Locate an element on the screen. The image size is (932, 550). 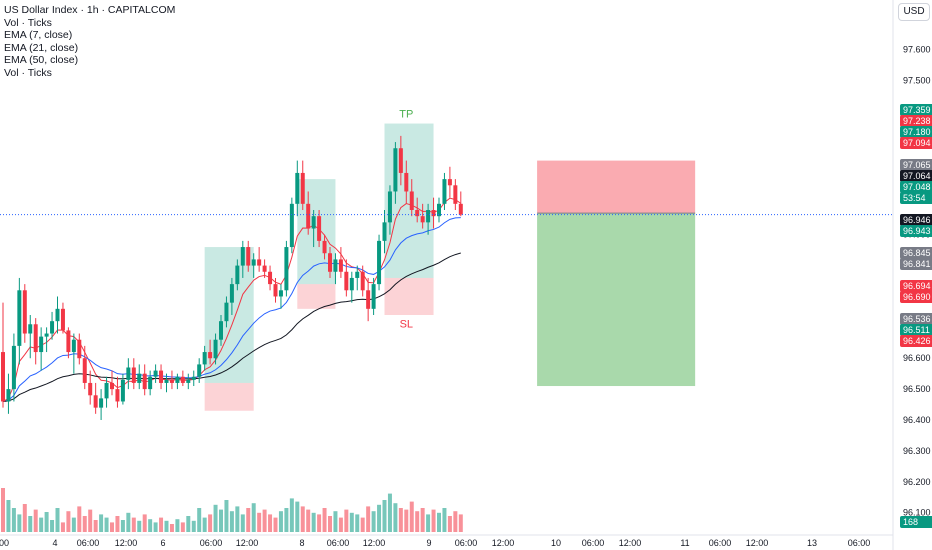
position-0-profit-zone is located at coordinates (229, 315).